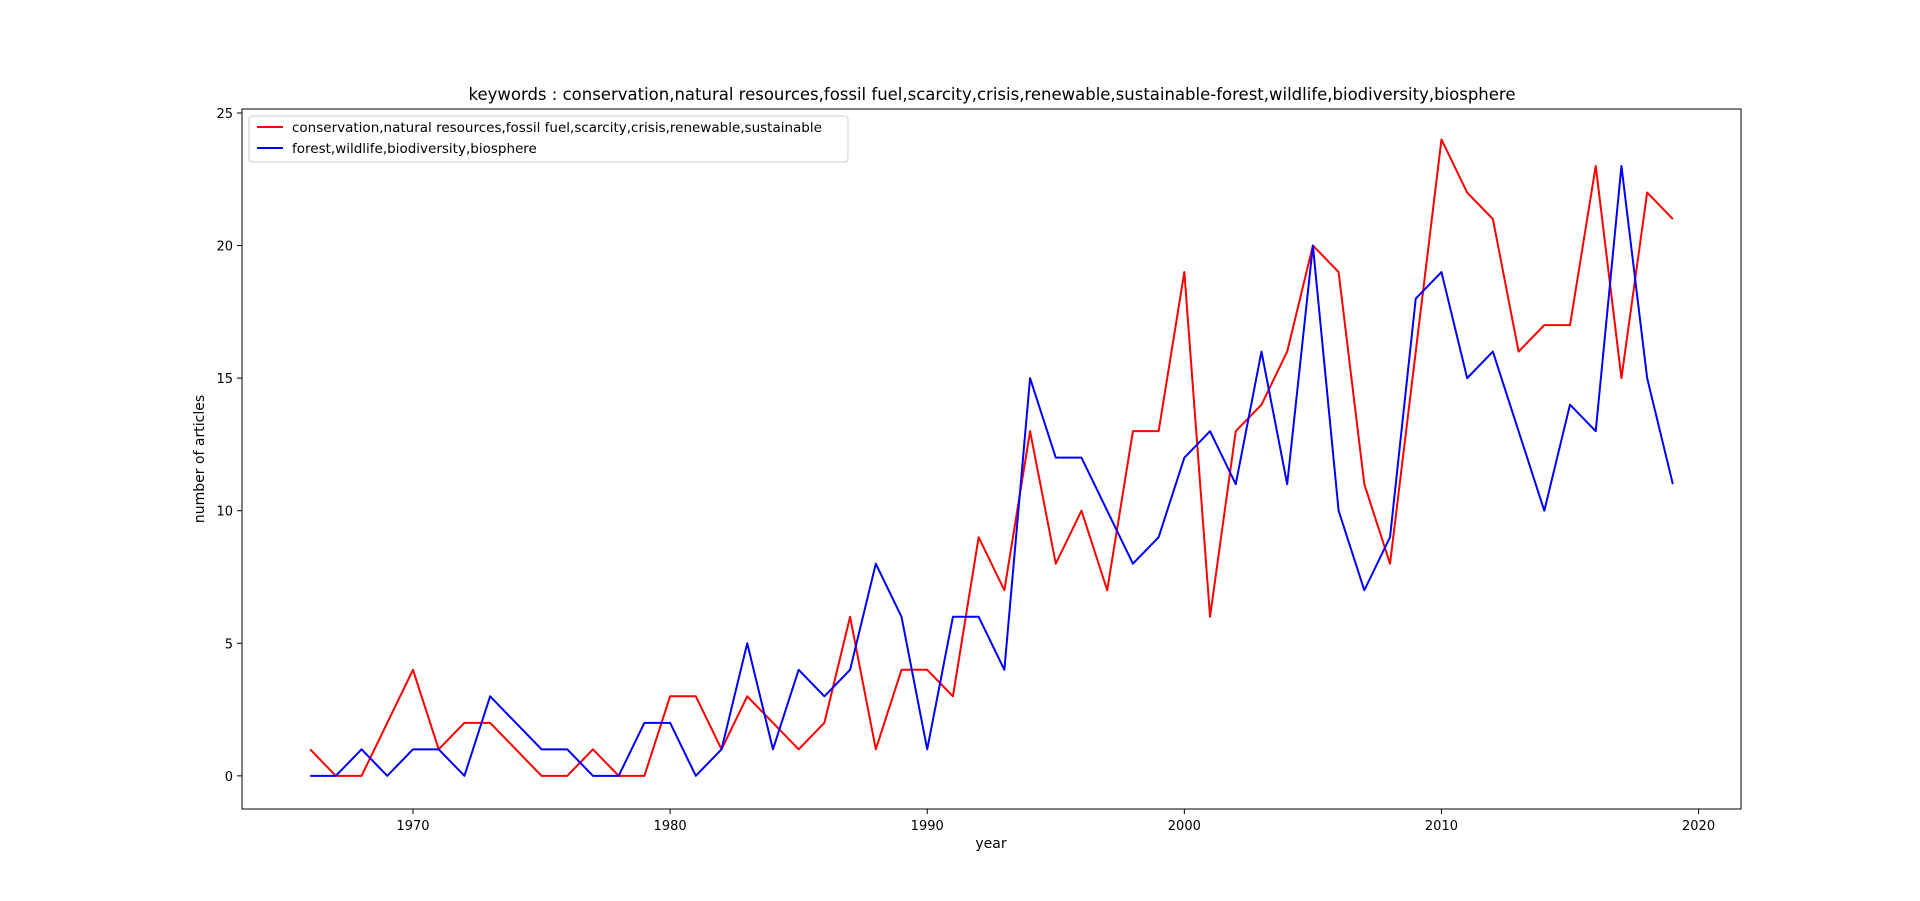  What do you see at coordinates (670, 826) in the screenshot?
I see `x-tick-label: 1980` at bounding box center [670, 826].